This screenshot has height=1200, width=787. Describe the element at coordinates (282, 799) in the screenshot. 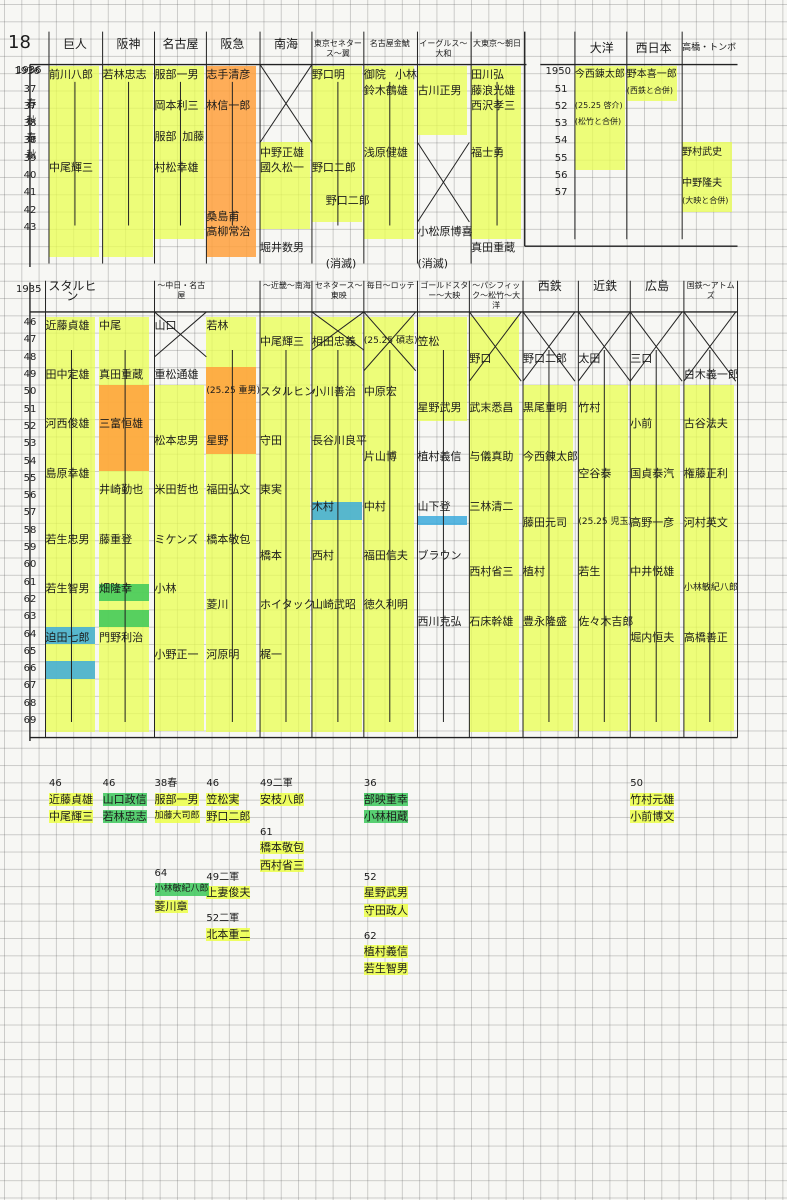

I see `bottom-name: 安枝八郎` at that location.